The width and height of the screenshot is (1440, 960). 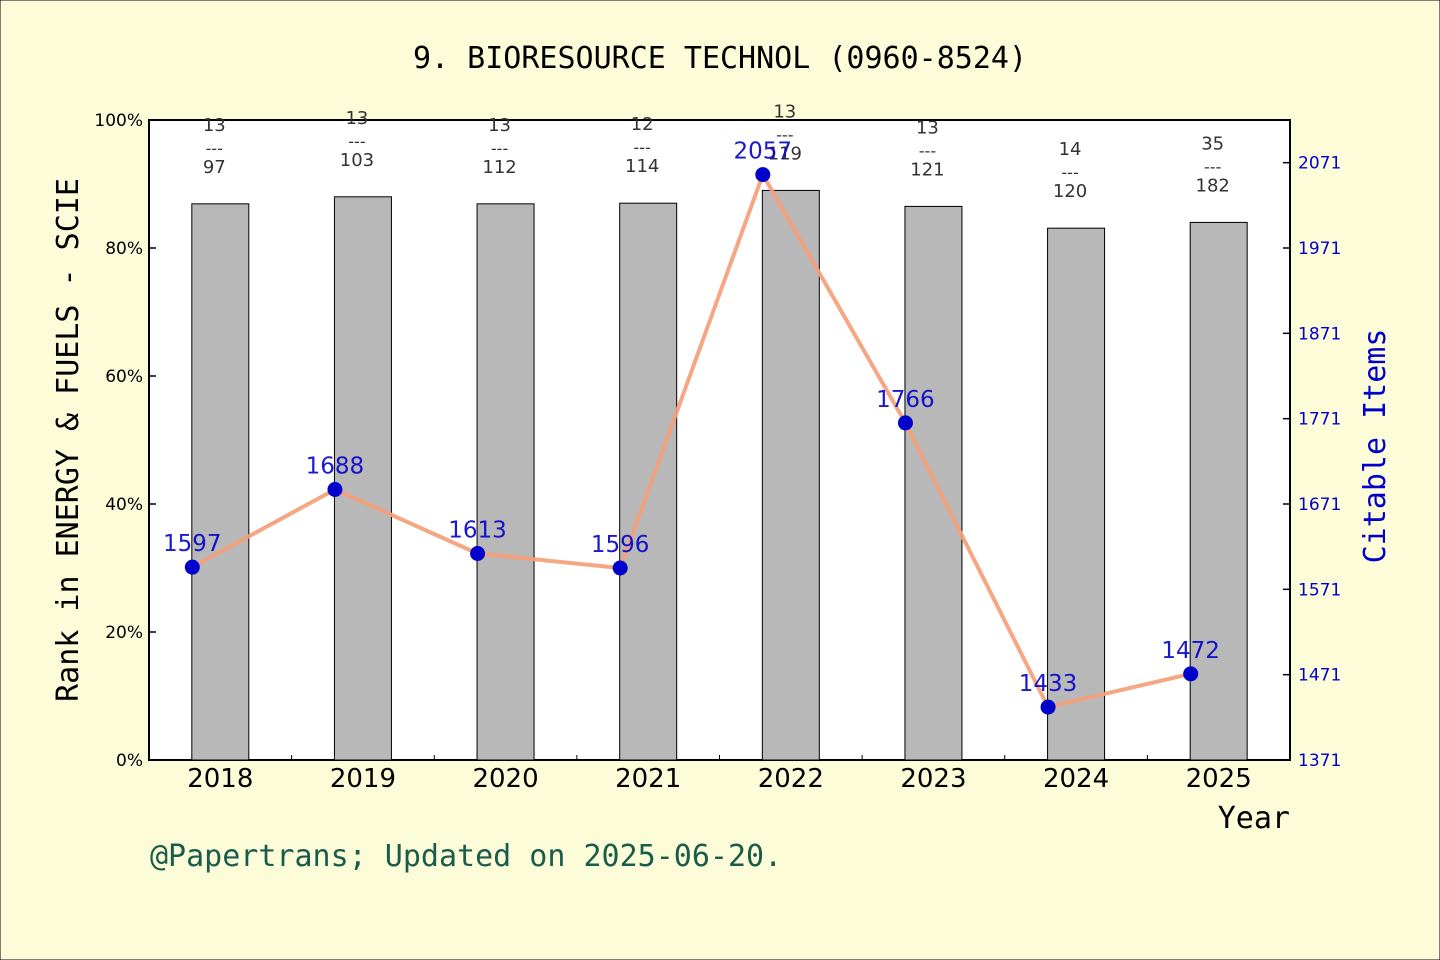 I want to click on rank-total-2024: 120, so click(x=1070, y=191).